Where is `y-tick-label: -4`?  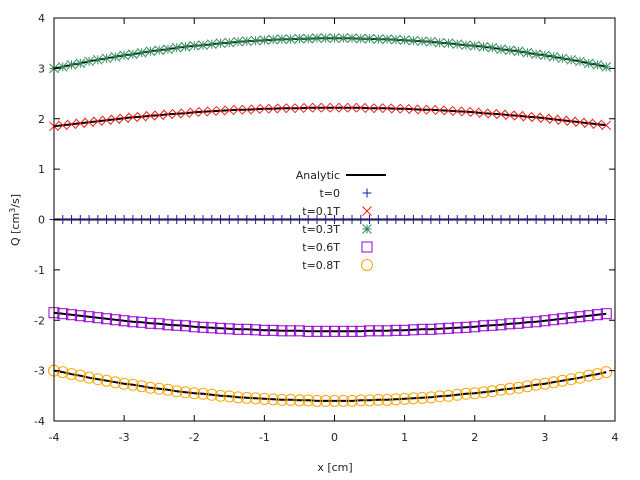
y-tick-label: -4 is located at coordinates (39, 421).